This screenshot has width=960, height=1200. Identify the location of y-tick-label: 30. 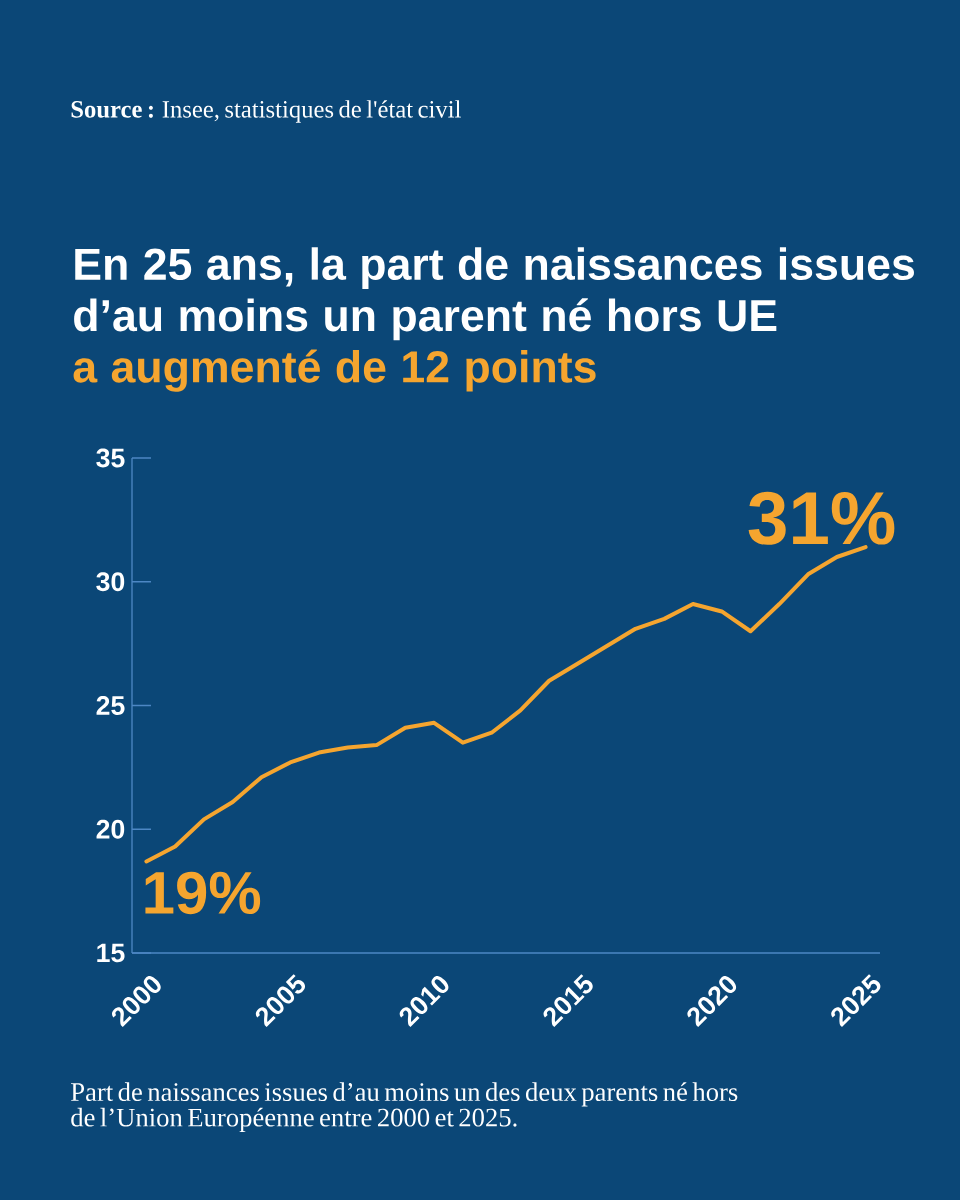
(110, 582).